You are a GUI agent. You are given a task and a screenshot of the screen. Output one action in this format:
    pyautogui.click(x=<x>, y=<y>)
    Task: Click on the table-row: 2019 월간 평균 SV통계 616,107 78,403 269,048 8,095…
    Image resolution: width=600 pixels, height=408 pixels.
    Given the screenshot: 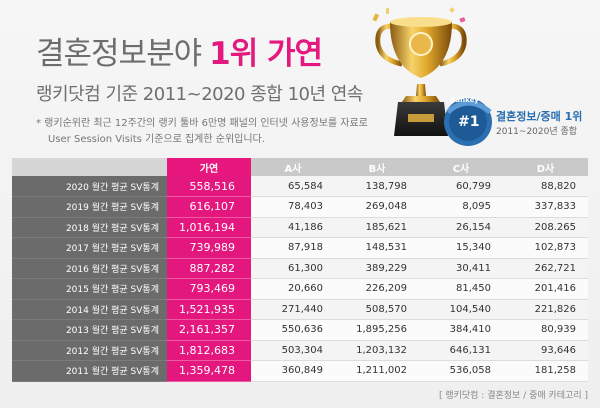 What is the action you would take?
    pyautogui.click(x=300, y=207)
    